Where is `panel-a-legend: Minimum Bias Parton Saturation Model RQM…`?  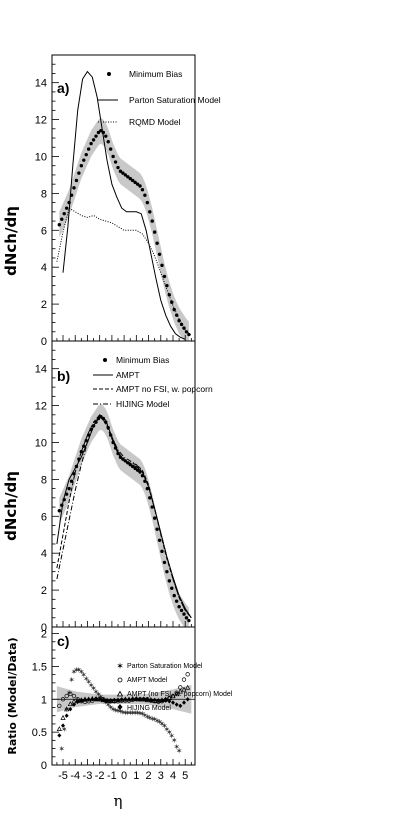
panel-a-legend: Minimum Bias Parton Saturation Model RQM… is located at coordinates (159, 98).